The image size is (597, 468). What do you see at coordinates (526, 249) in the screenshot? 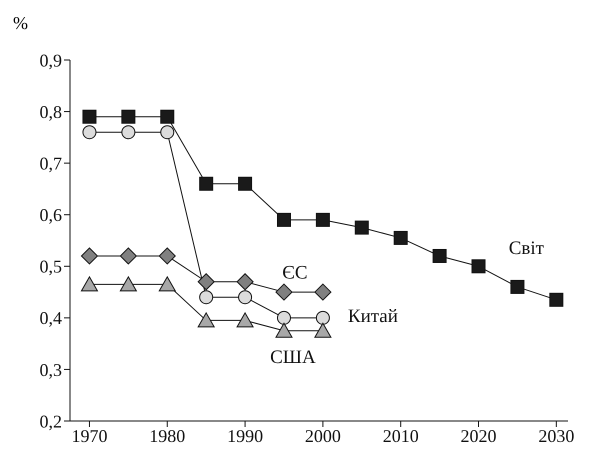
I see `series-label: Світ` at bounding box center [526, 249].